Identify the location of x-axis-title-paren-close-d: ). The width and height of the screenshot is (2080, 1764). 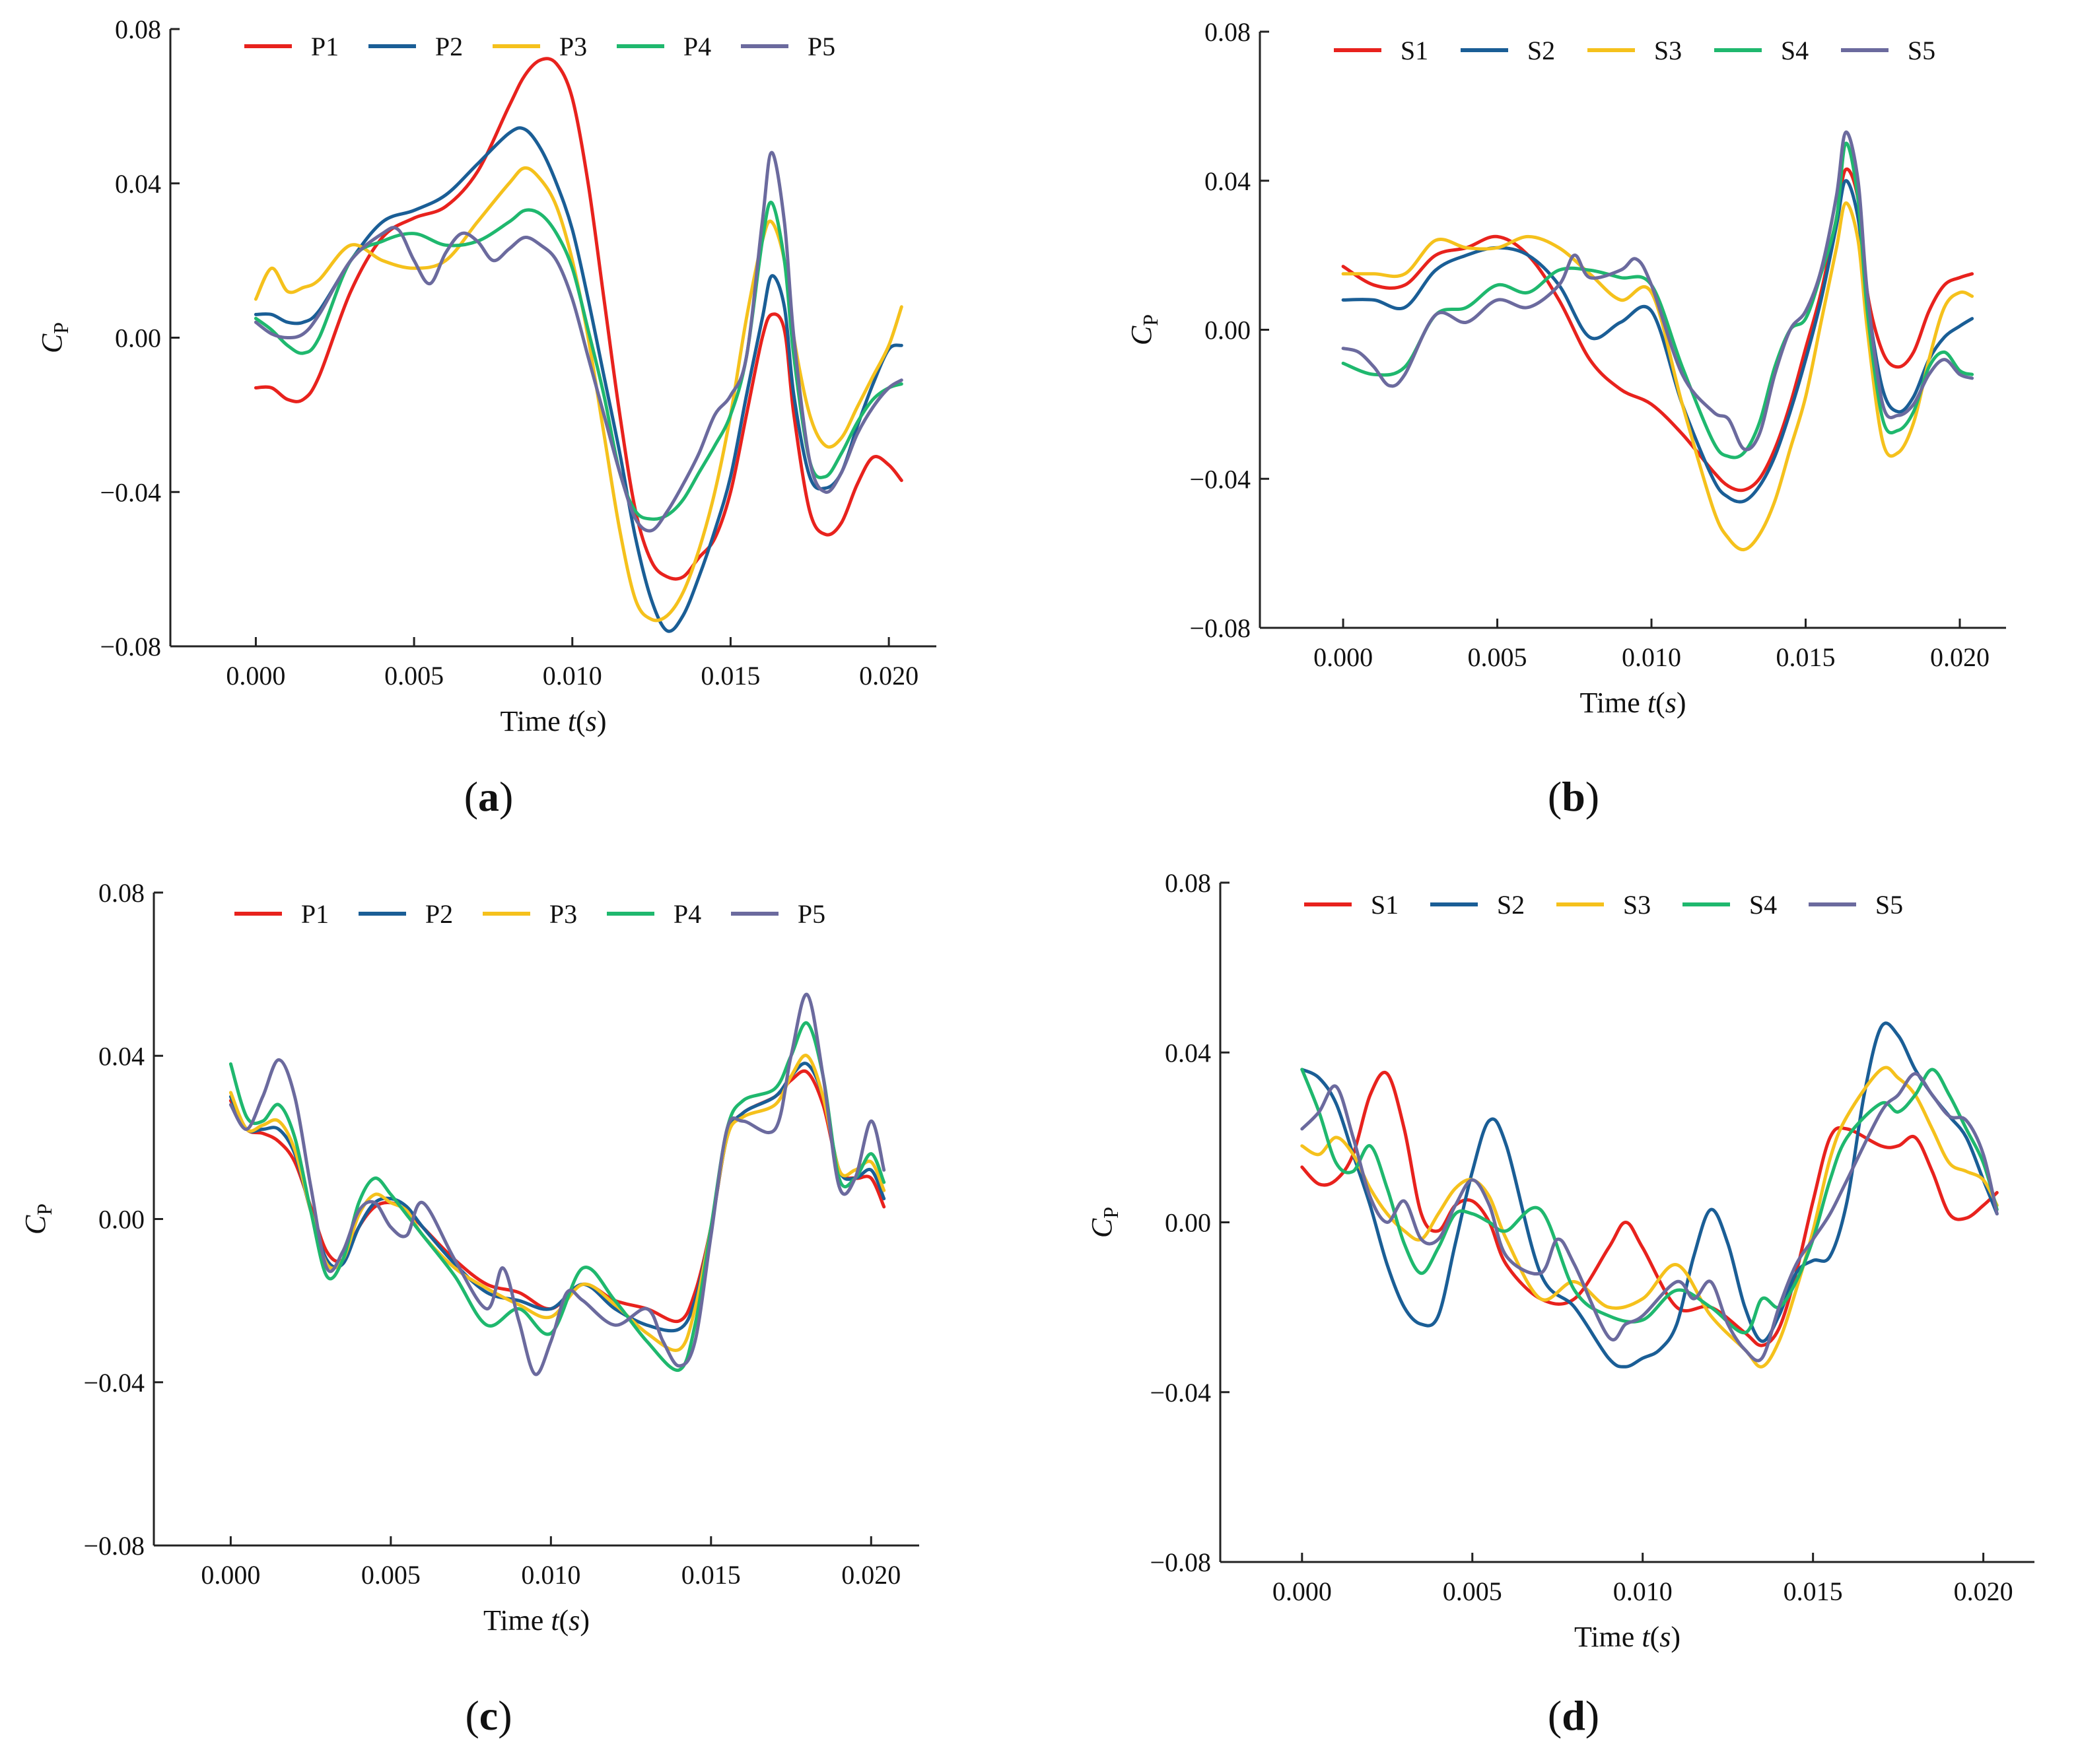
(1676, 1637).